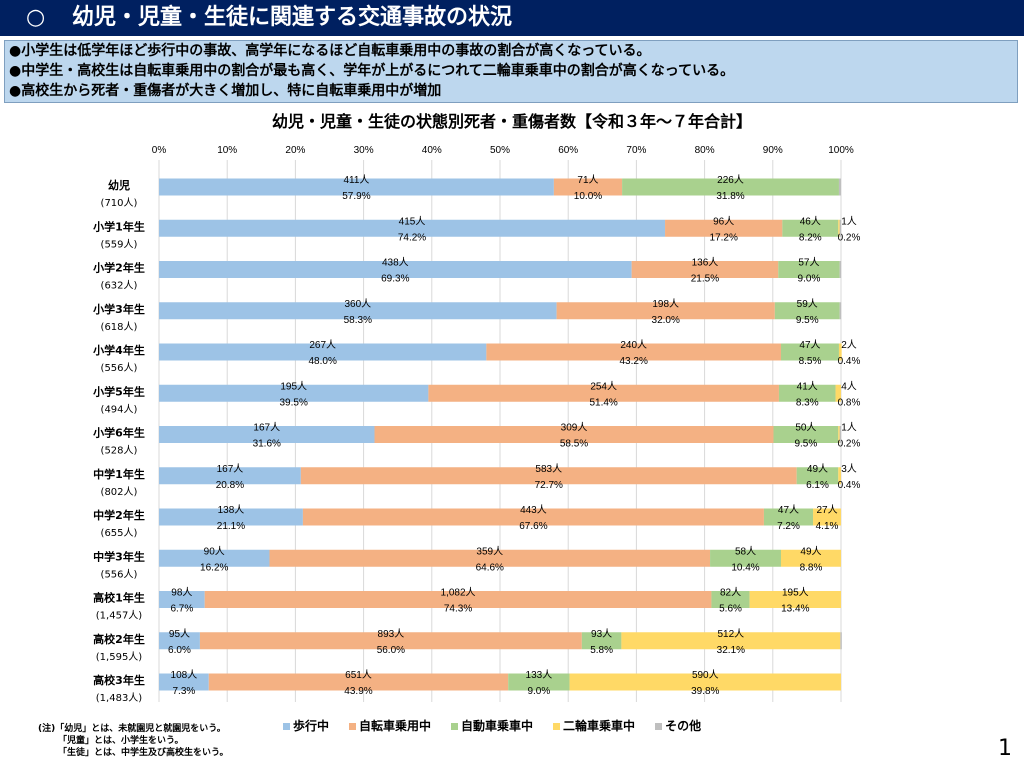 This screenshot has height=768, width=1024. Describe the element at coordinates (795, 609) in the screenshot. I see `percent-label: 13.4%` at that location.